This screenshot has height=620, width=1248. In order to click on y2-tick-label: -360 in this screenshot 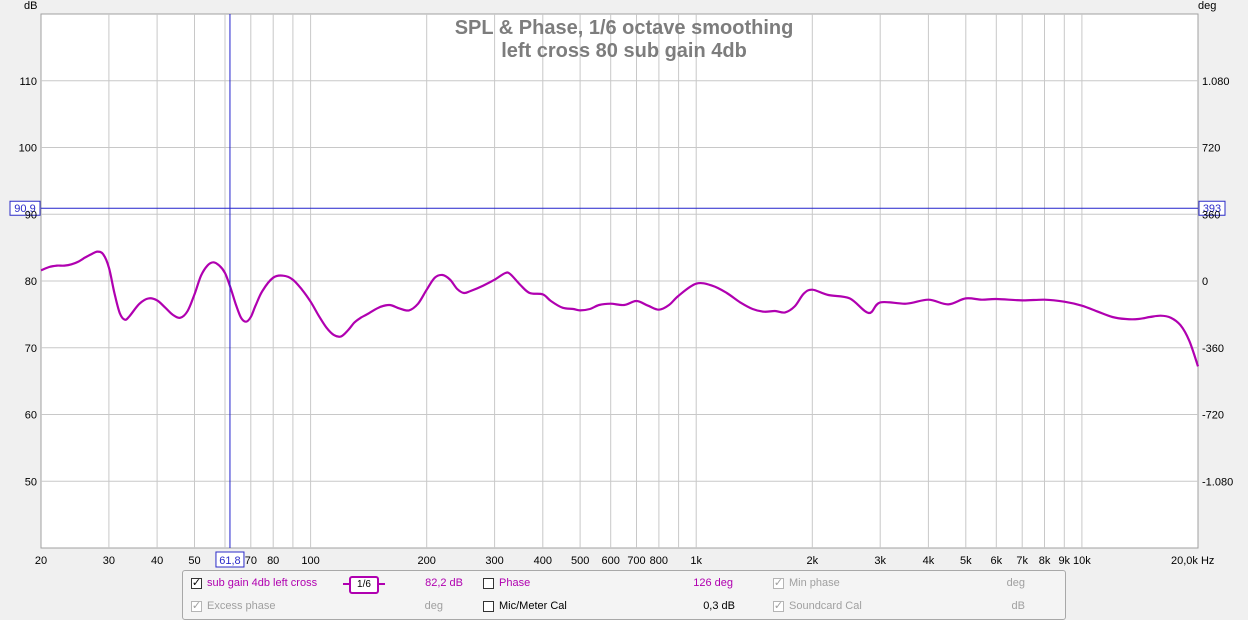, I will do `click(1213, 349)`.